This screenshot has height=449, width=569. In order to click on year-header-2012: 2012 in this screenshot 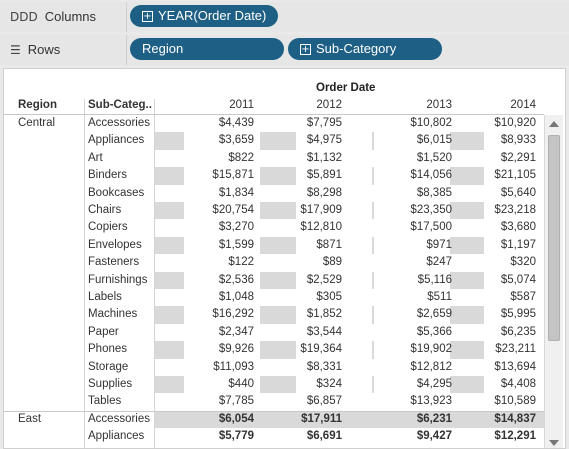, I will do `click(329, 105)`.